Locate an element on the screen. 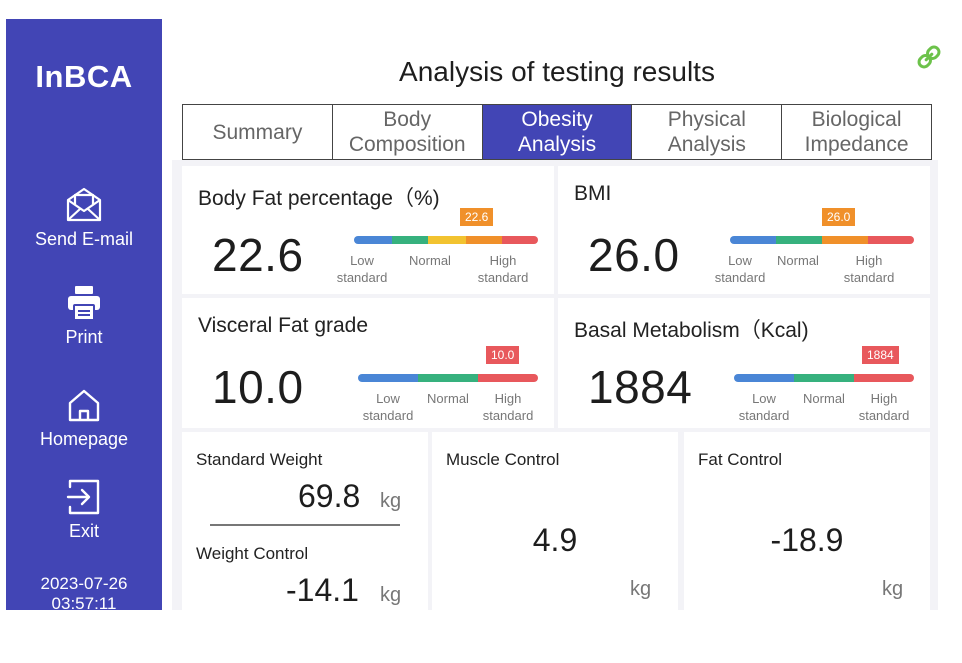 Image resolution: width=962 pixels, height=663 pixels. visceral-fat-title: Visceral Fat grade is located at coordinates (283, 325).